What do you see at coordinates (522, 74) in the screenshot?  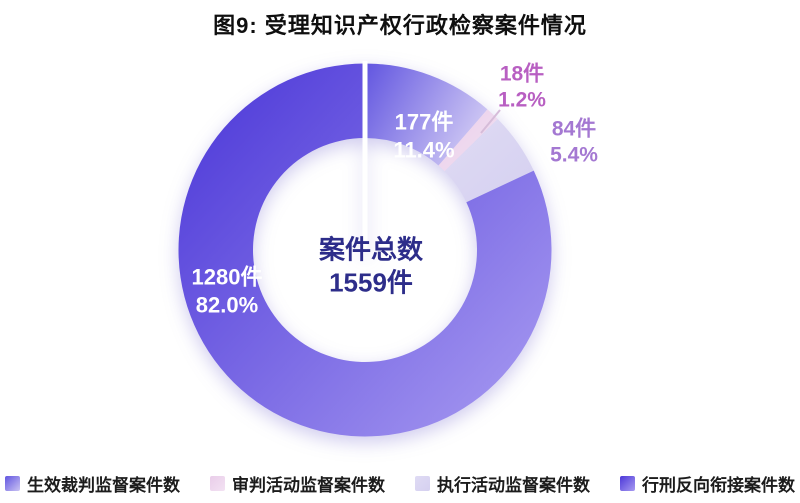 I see `segment-cases-value: 18件` at bounding box center [522, 74].